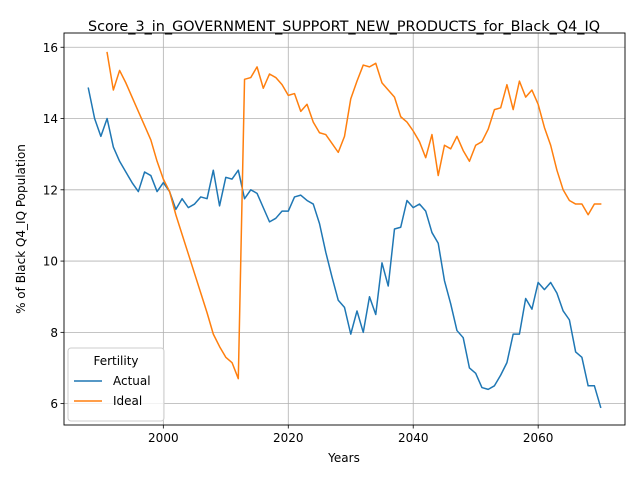  I want to click on y-tick-label: 12, so click(50, 190).